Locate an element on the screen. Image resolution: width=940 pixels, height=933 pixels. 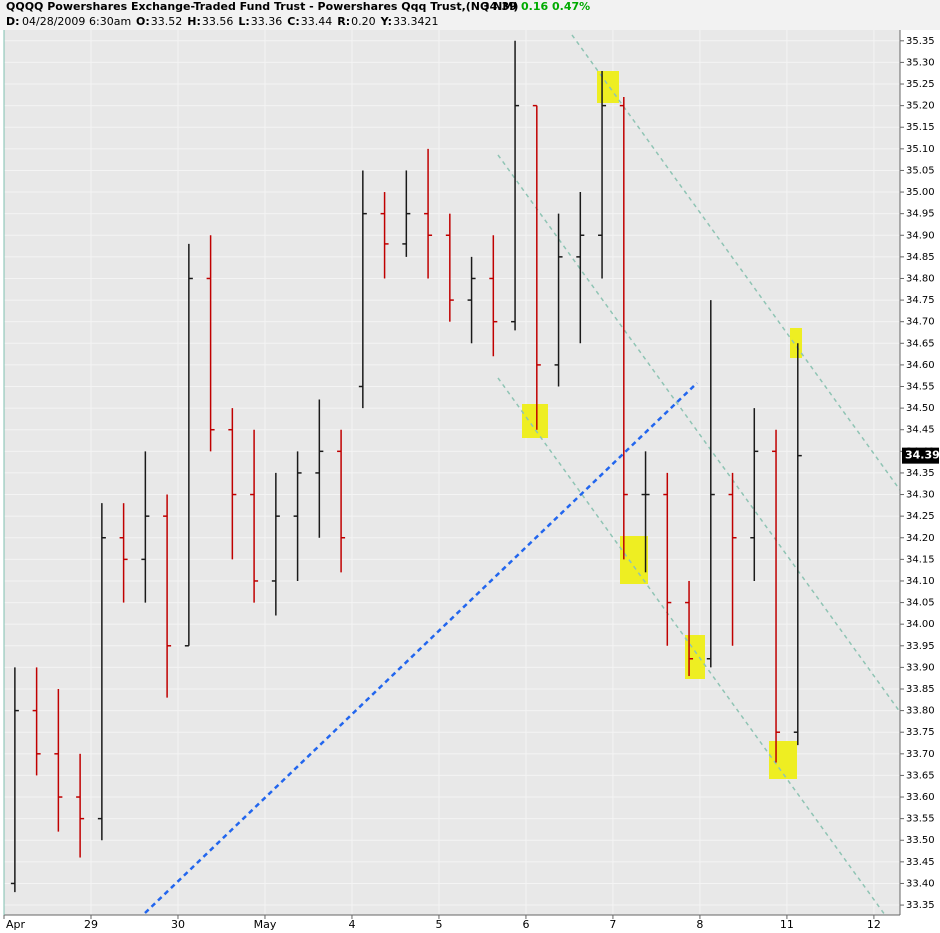
y-tick-label: 33.45 is located at coordinates (920, 862).